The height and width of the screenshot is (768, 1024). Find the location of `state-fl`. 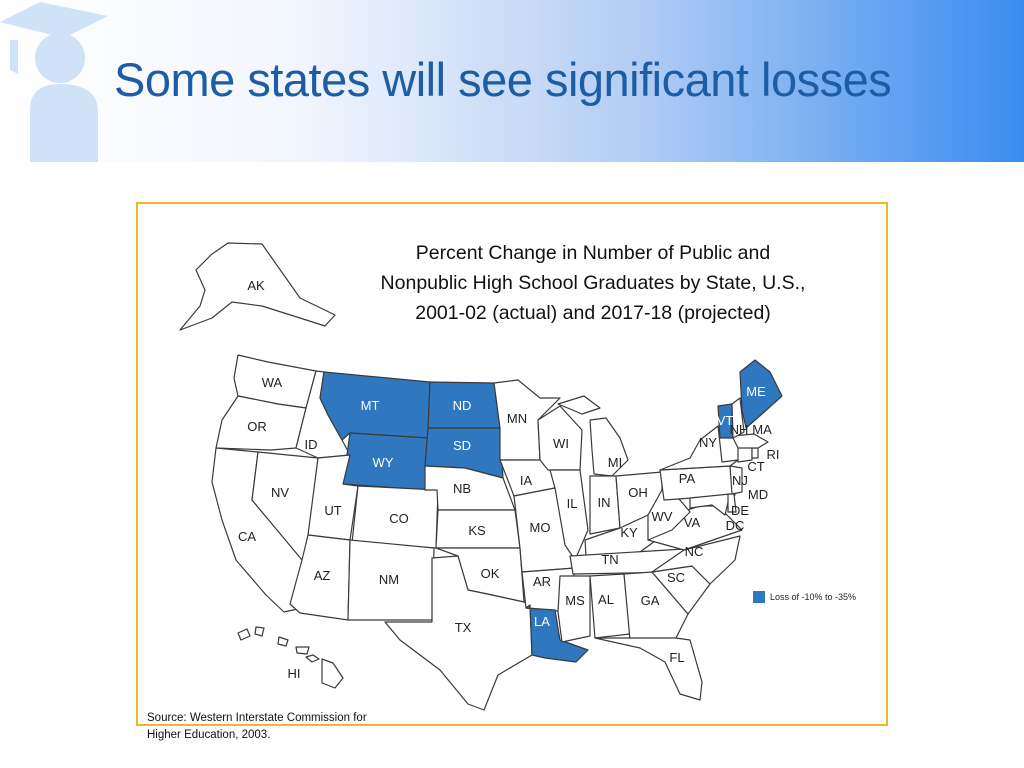

state-fl is located at coordinates (648, 669).